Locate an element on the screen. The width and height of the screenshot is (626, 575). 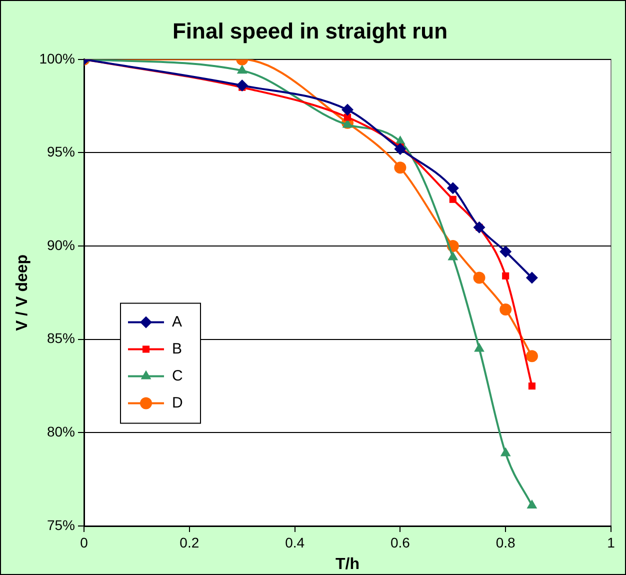
x-tick-label: 0.4 is located at coordinates (295, 542).